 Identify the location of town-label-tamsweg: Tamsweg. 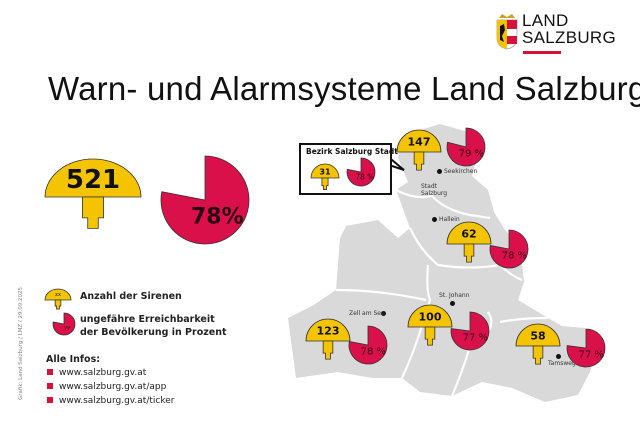
(562, 363).